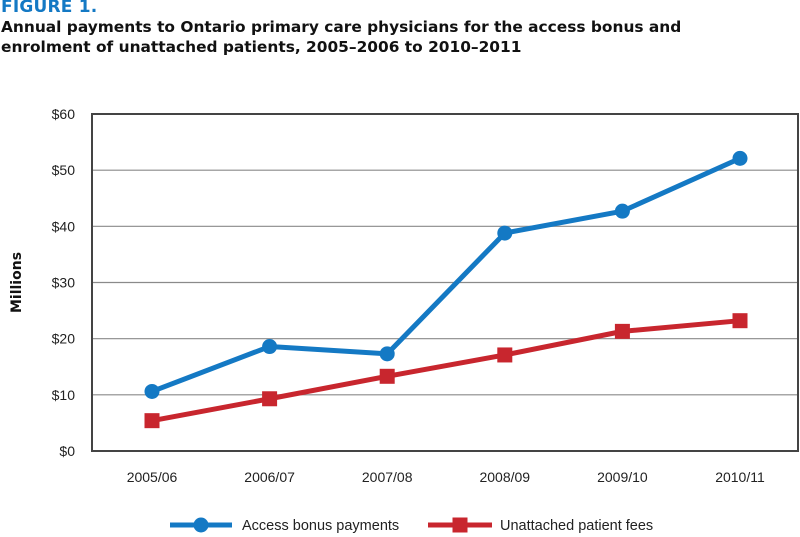  I want to click on x-tick-label: 2006/07, so click(269, 477).